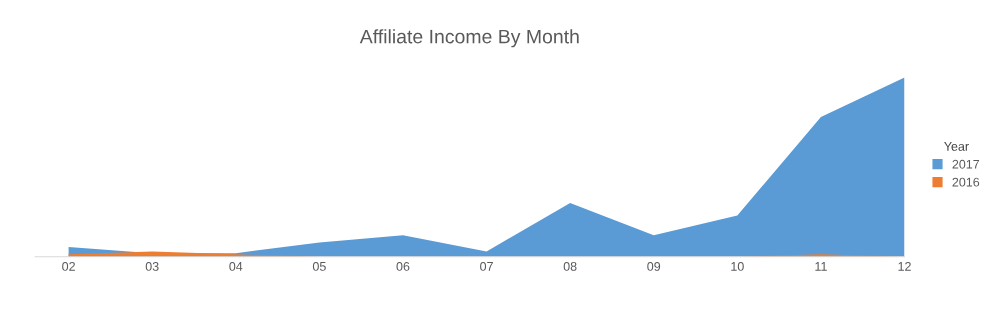 Image resolution: width=1005 pixels, height=321 pixels. I want to click on x-tick-label: 12, so click(904, 266).